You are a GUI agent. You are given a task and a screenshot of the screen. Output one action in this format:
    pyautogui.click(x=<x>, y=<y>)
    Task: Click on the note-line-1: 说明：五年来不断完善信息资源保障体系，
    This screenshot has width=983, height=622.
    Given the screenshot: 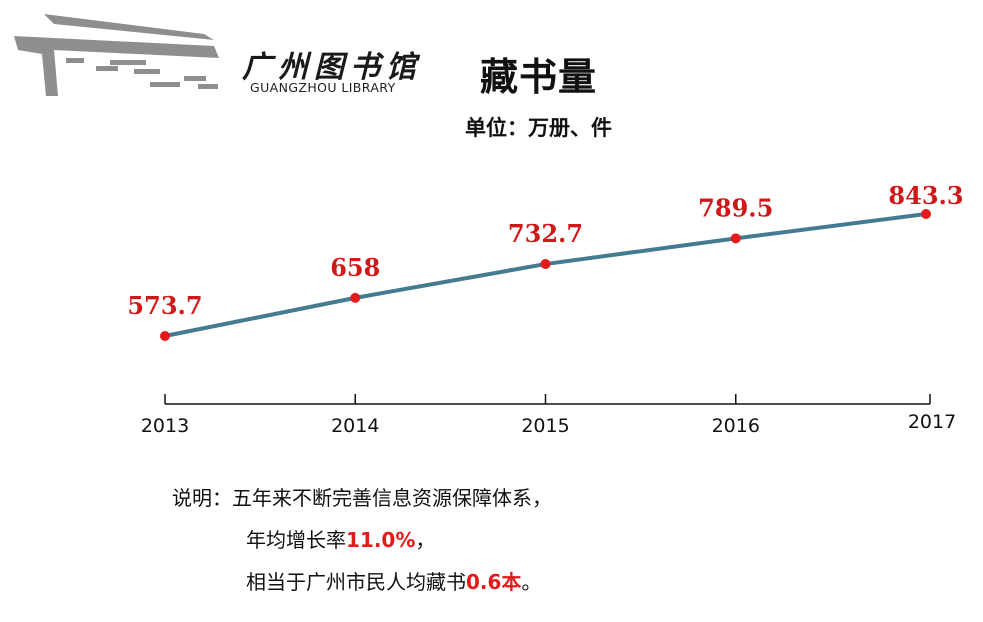 What is the action you would take?
    pyautogui.click(x=362, y=496)
    